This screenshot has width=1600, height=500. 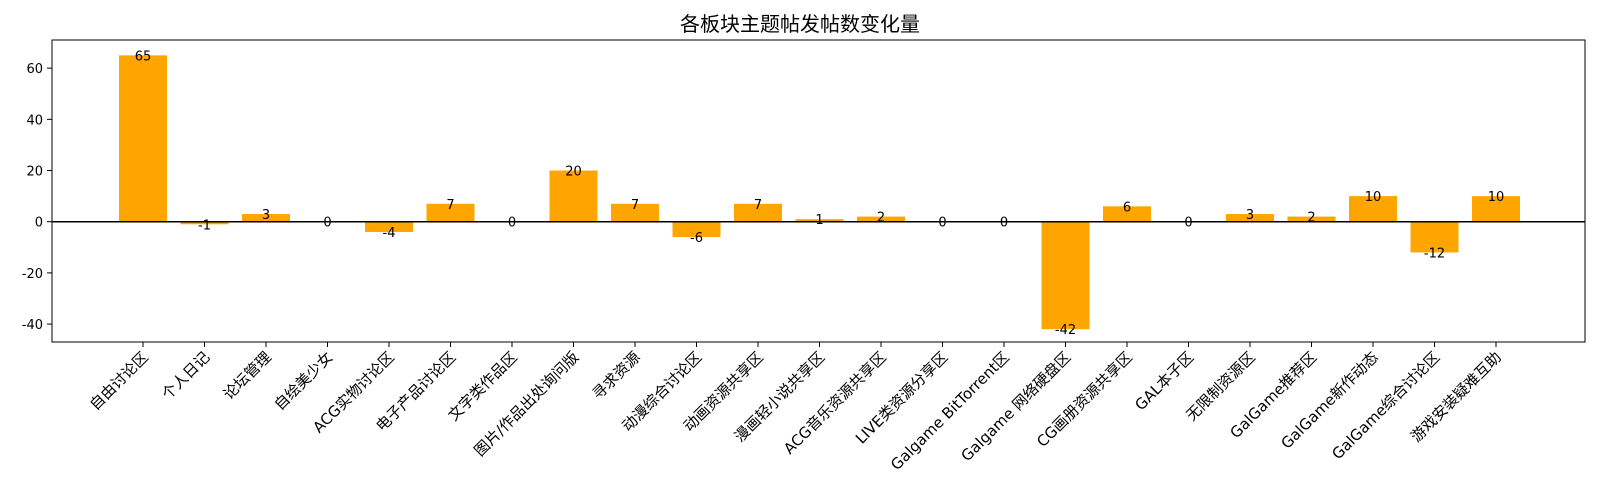 What do you see at coordinates (34, 172) in the screenshot?
I see `y-tick-label: 20` at bounding box center [34, 172].